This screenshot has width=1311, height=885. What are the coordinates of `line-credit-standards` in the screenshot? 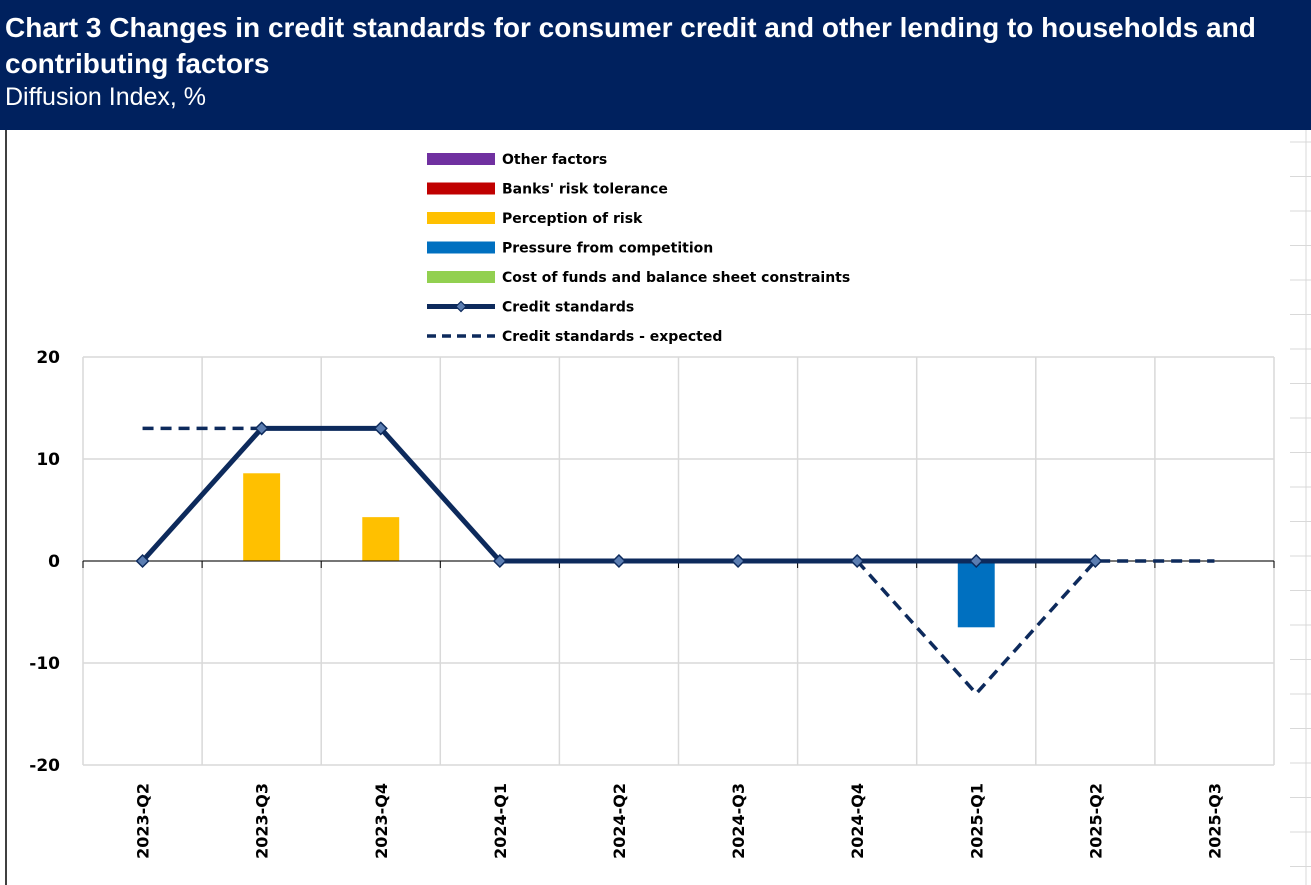 It's located at (618, 494).